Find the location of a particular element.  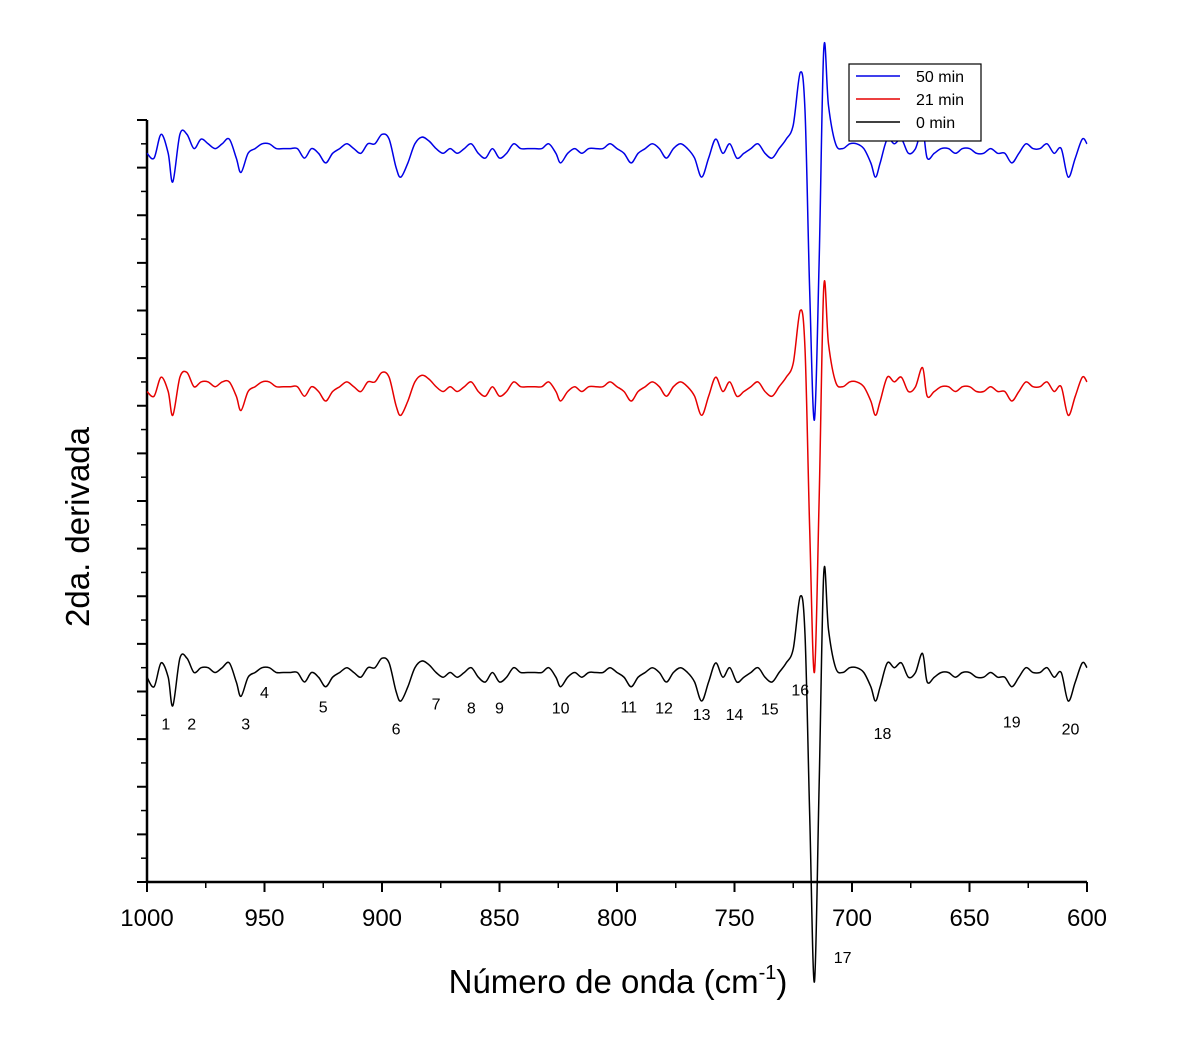

x-tick-label: 700 is located at coordinates (852, 918).